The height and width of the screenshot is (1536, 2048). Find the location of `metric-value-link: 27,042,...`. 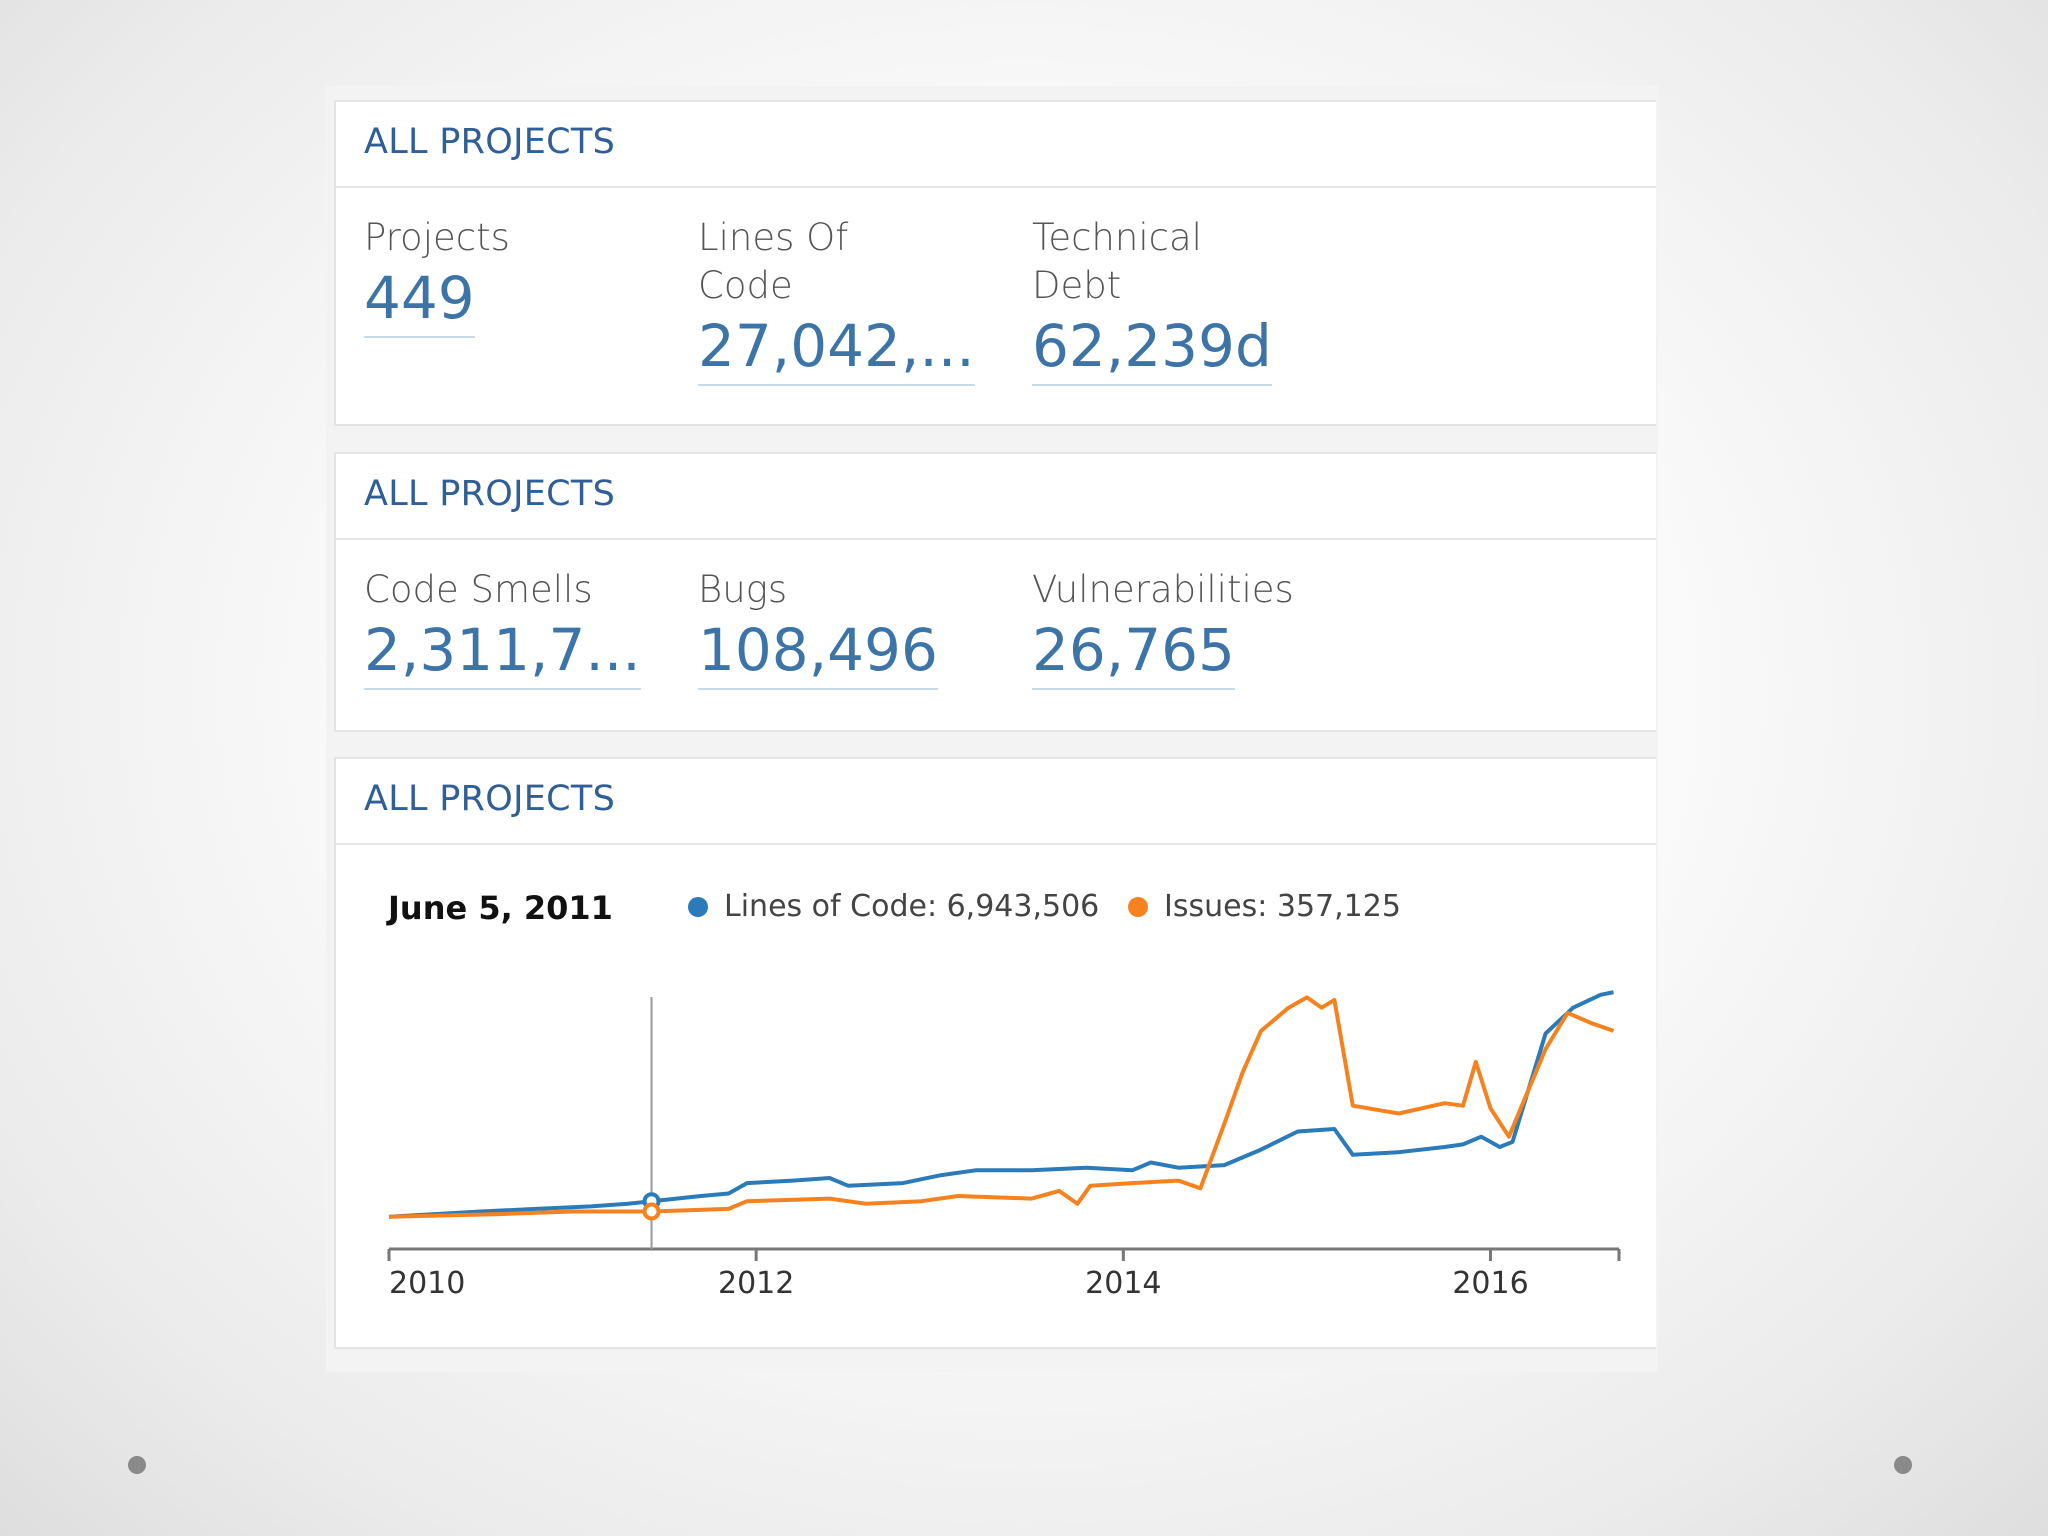

metric-value-link: 27,042,... is located at coordinates (836, 348).